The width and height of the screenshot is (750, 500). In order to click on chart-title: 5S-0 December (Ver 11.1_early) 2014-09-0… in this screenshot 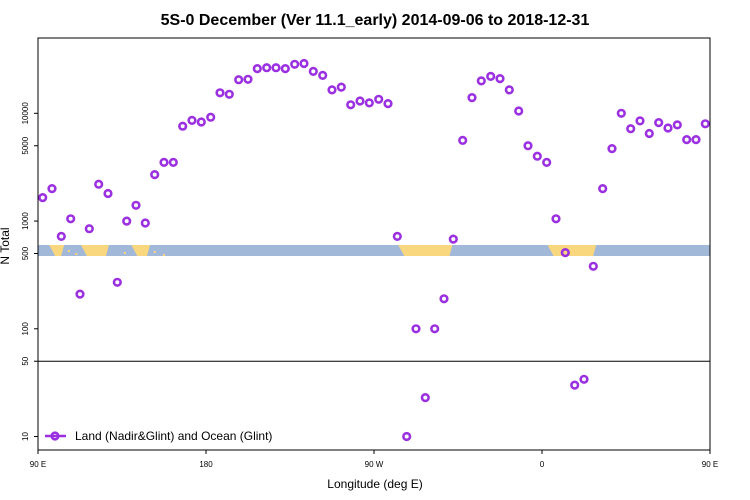, I will do `click(375, 20)`.